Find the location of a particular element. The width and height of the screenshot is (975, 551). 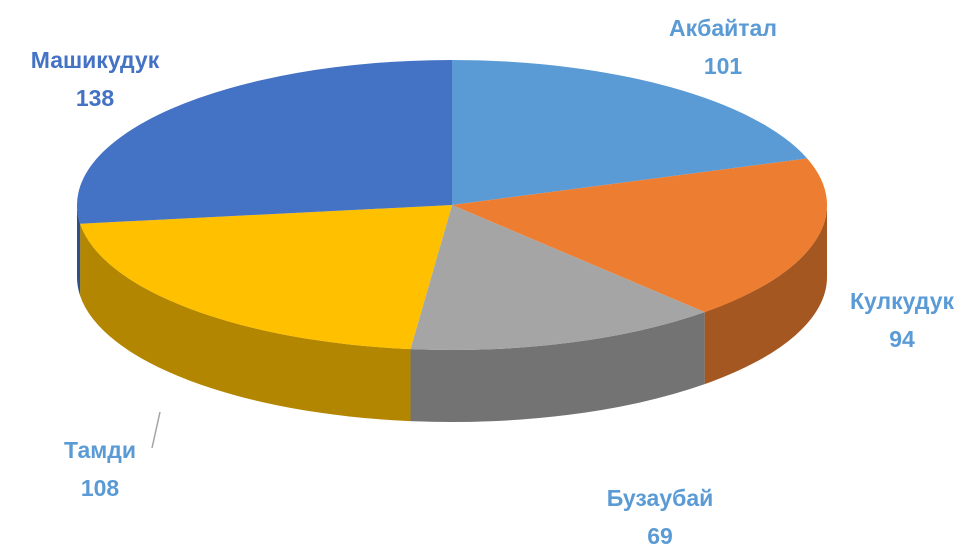

data-label-name: Машикудук is located at coordinates (95, 60).